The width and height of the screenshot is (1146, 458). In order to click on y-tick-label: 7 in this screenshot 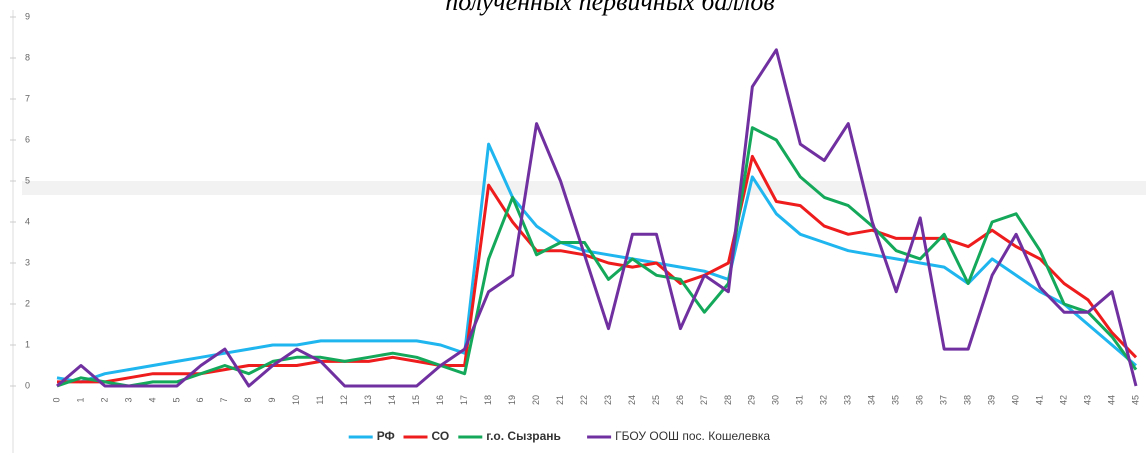, I will do `click(27, 98)`.